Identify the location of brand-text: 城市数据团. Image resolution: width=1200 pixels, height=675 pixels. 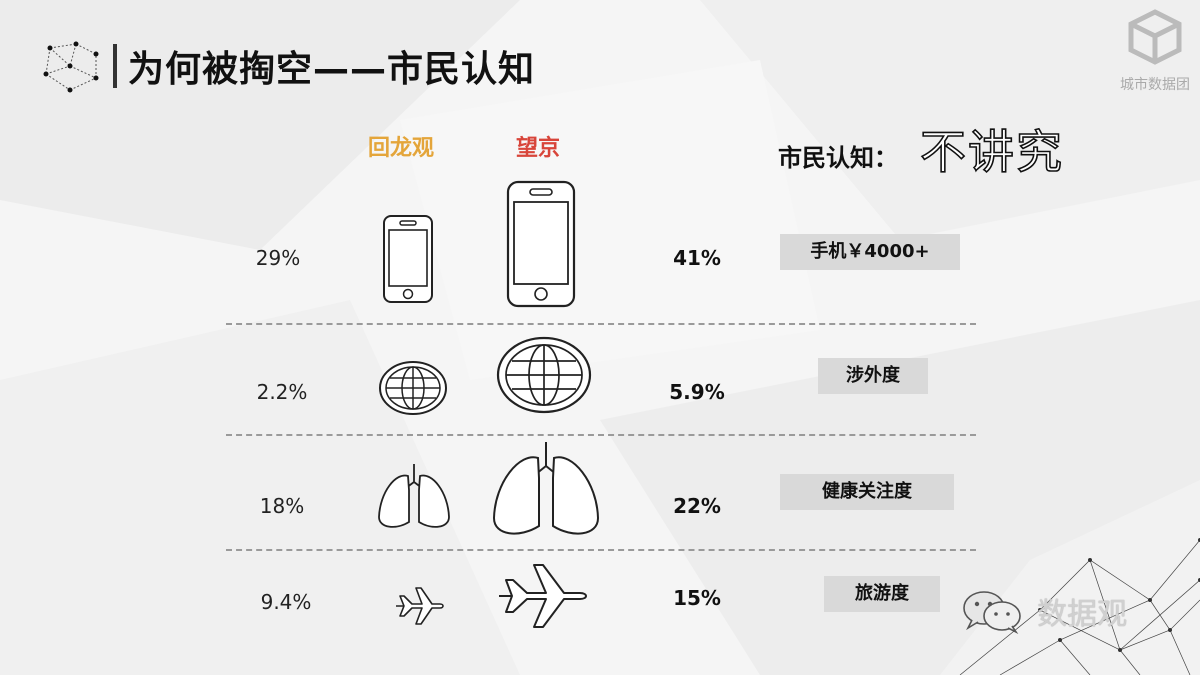
(1155, 85).